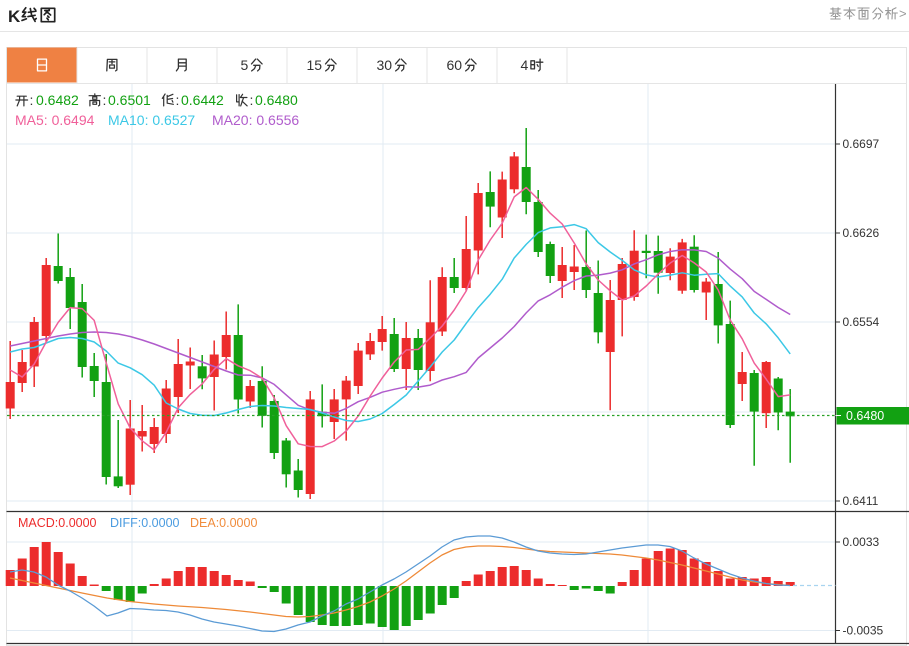 The height and width of the screenshot is (646, 909). What do you see at coordinates (385, 65) in the screenshot?
I see `svg-text: 30` at bounding box center [385, 65].